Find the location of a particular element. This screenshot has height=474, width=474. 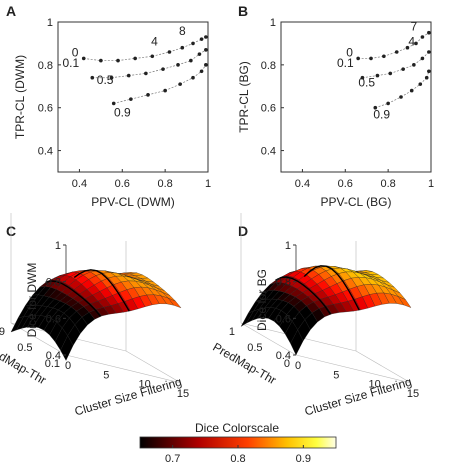

x-tick-label-b: 1 is located at coordinates (431, 184).